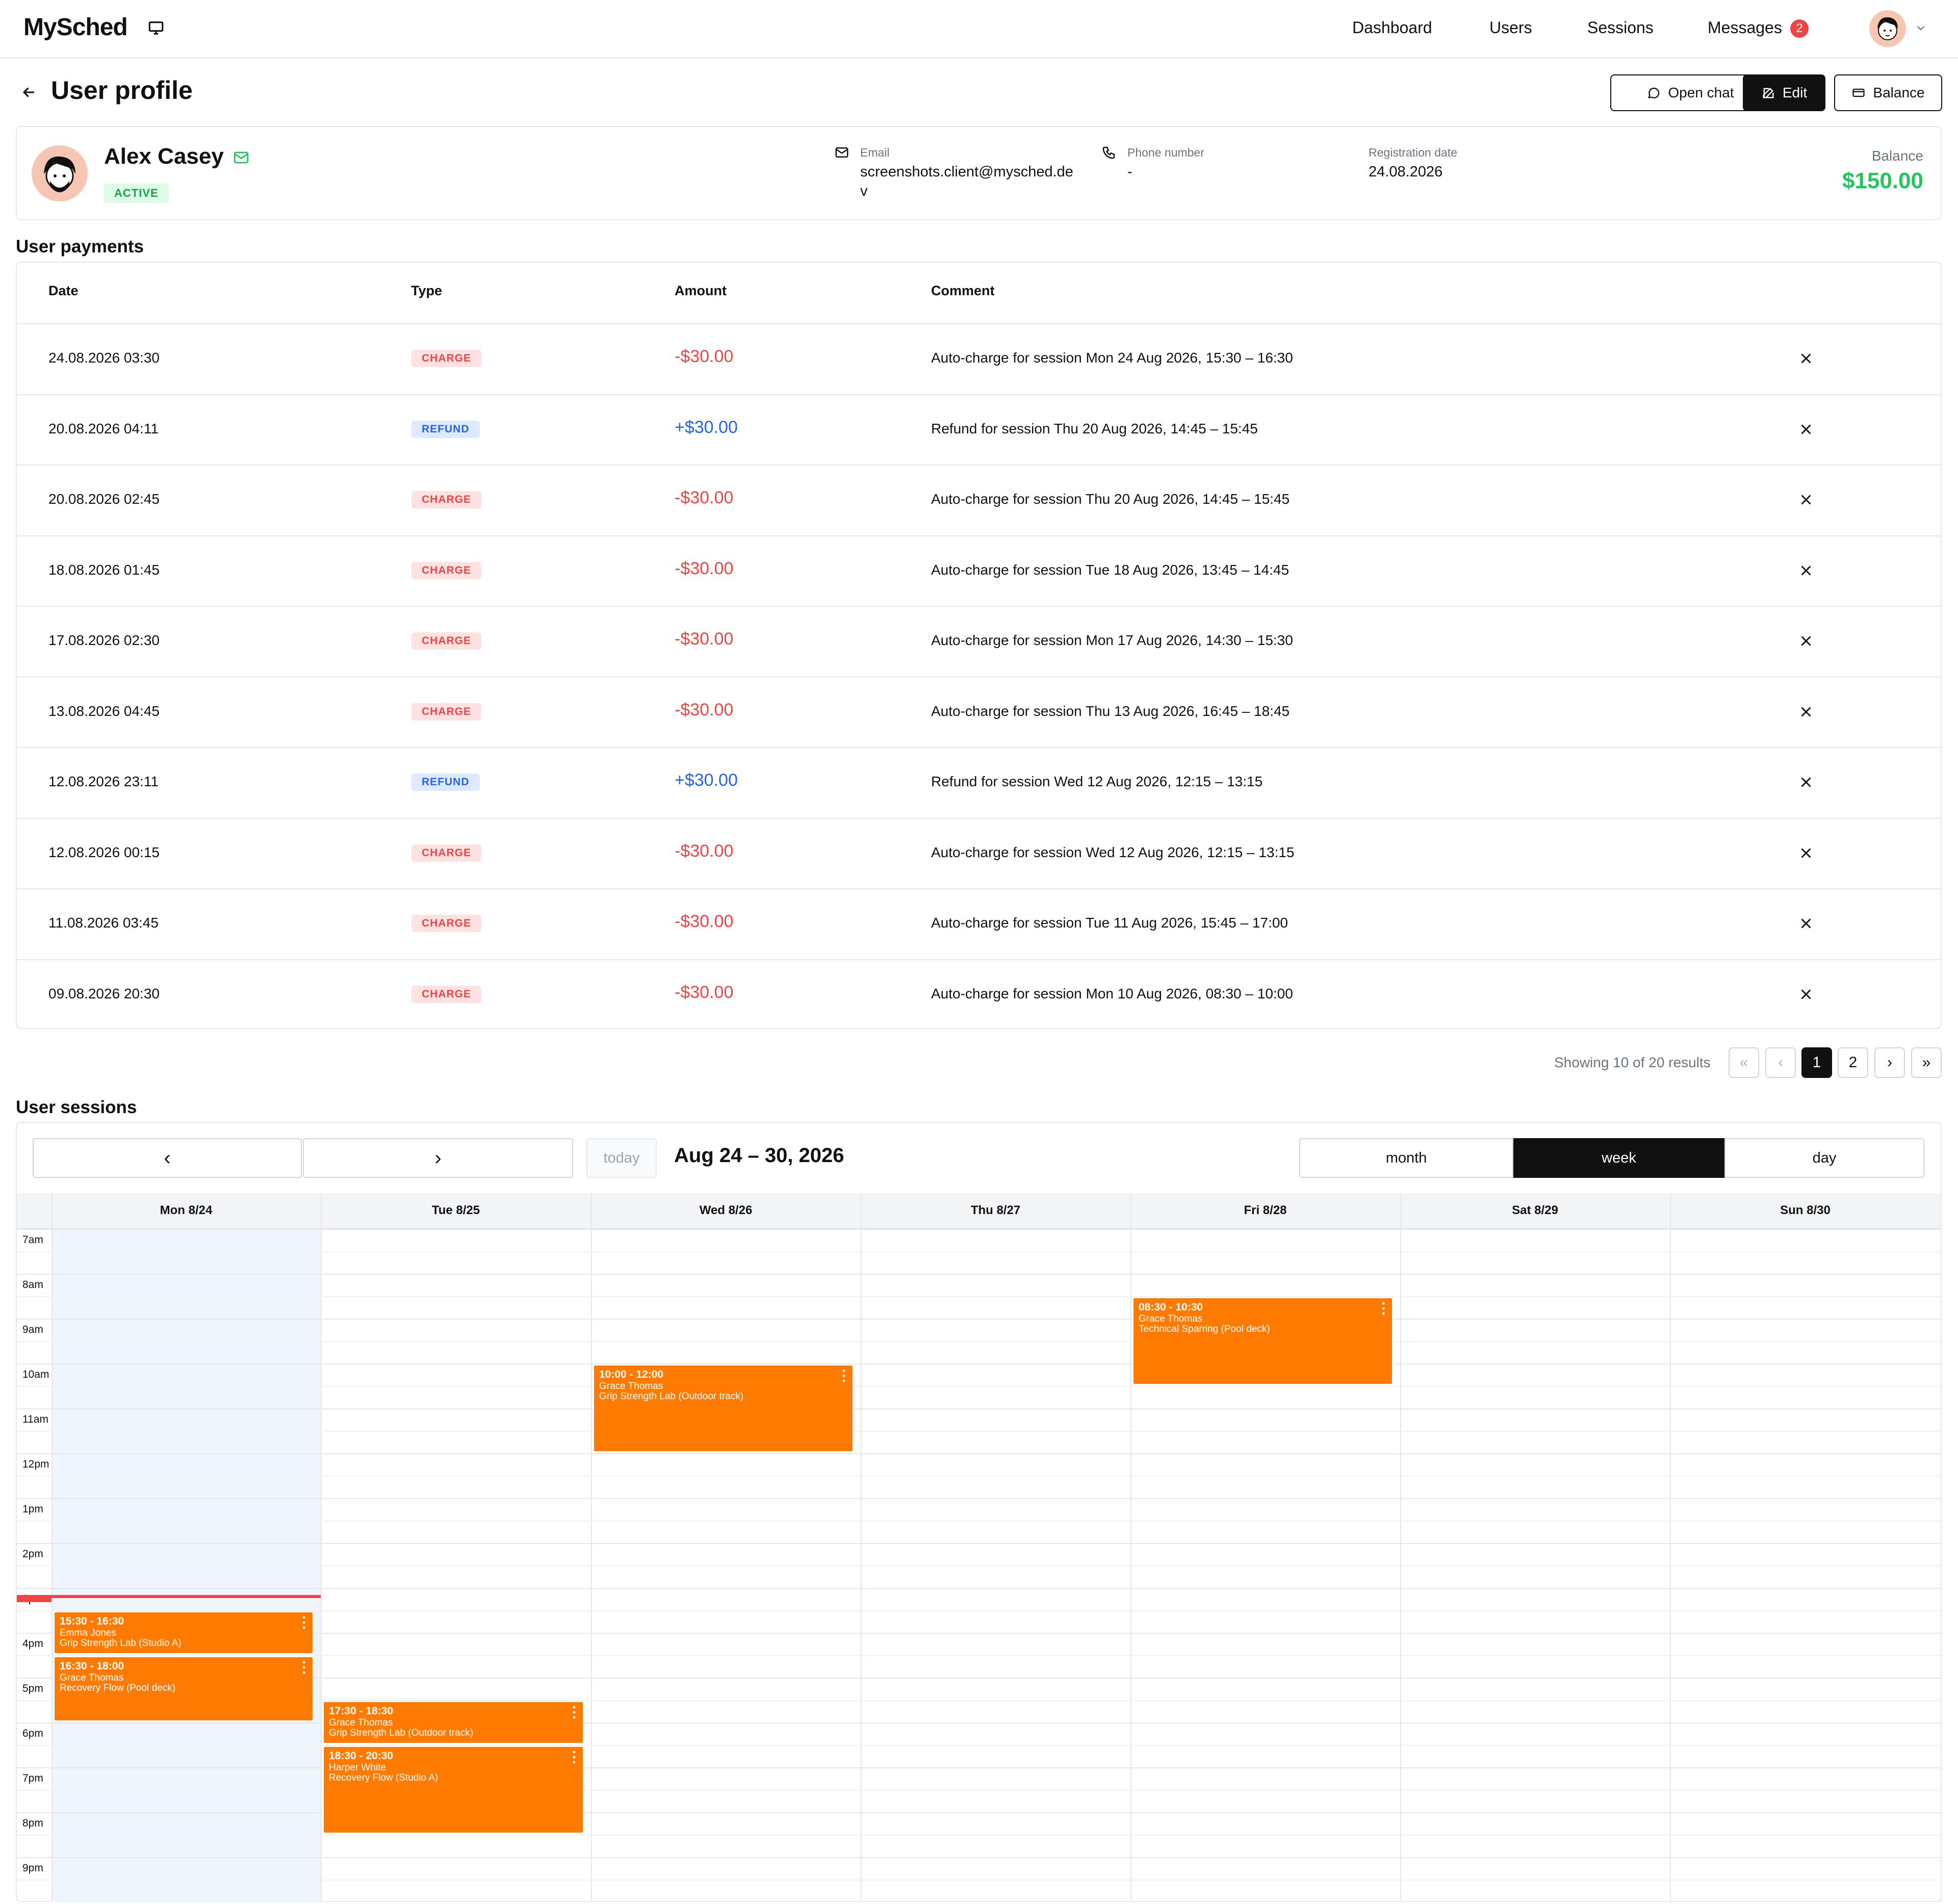  What do you see at coordinates (1744, 1062) in the screenshot?
I see `first-page-button: «` at bounding box center [1744, 1062].